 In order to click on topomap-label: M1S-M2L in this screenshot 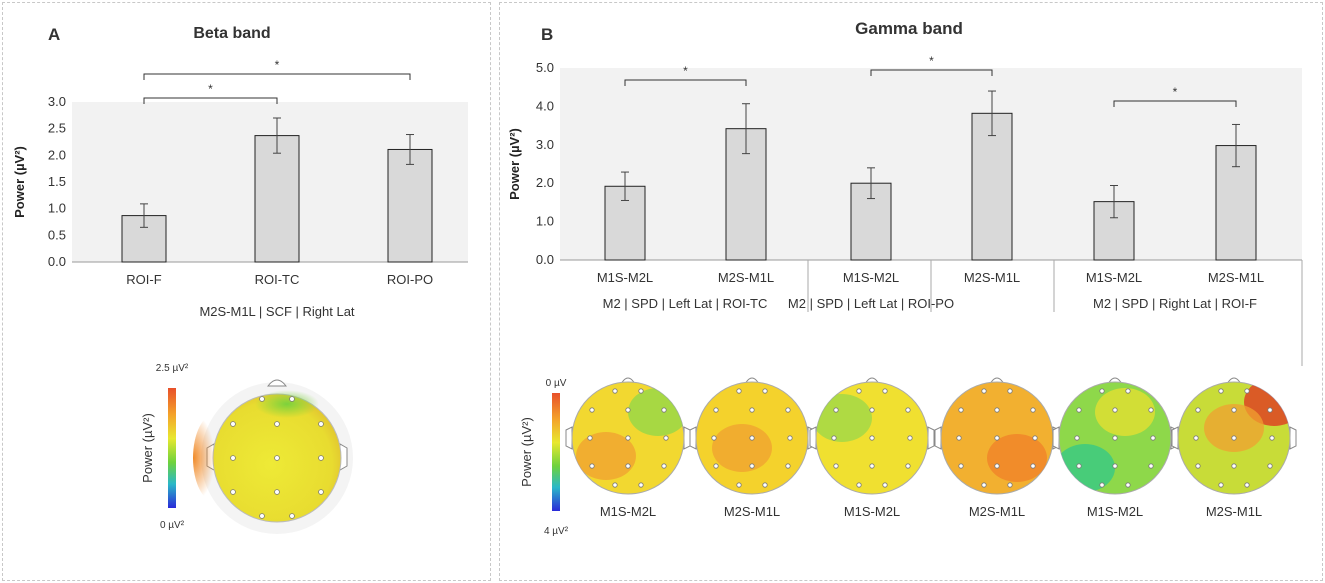, I will do `click(628, 511)`.